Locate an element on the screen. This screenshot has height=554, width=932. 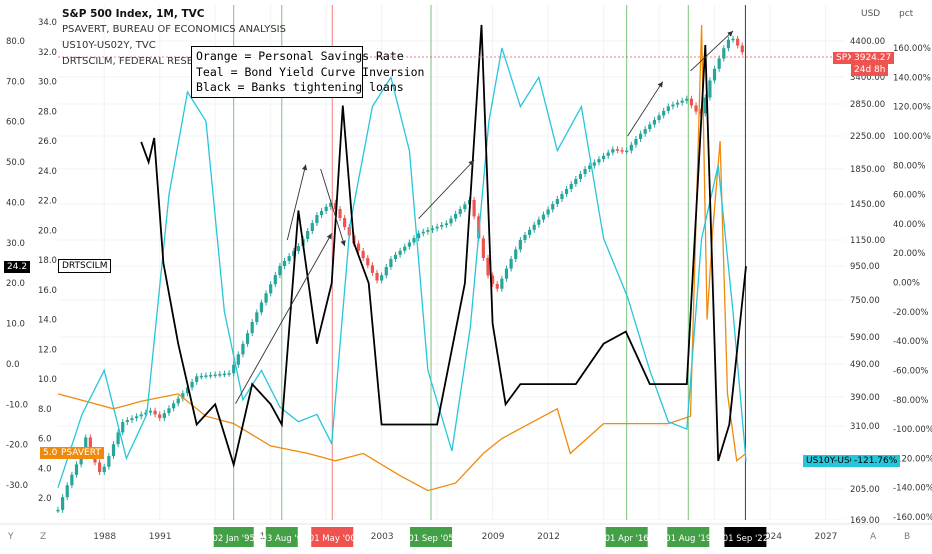
pct-axis-tick: 160.00% is located at coordinates (912, 49).